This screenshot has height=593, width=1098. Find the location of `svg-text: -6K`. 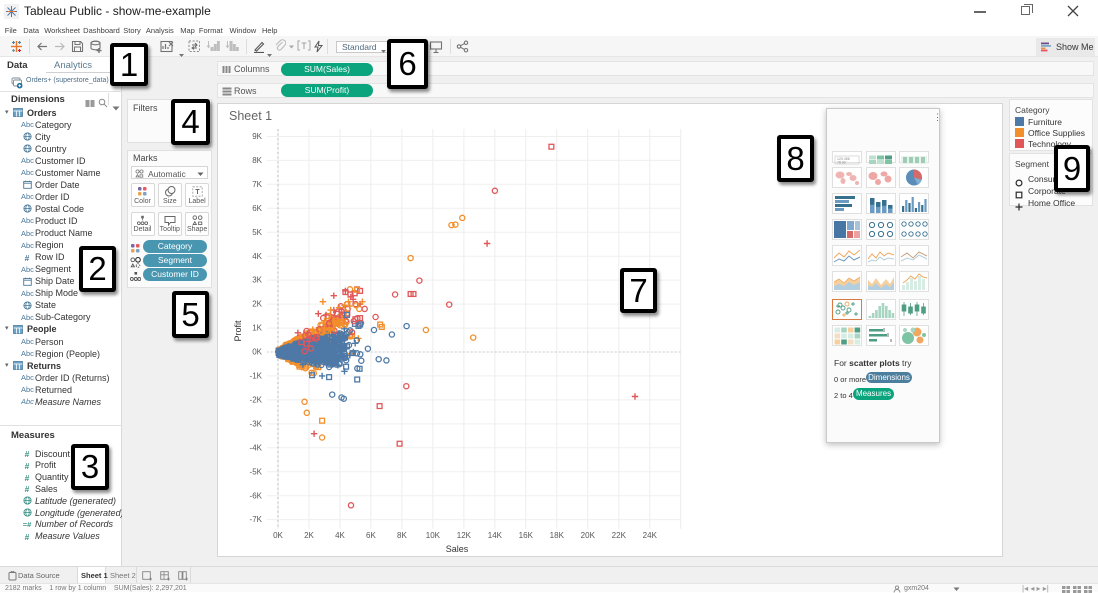

svg-text: -6K is located at coordinates (256, 495).